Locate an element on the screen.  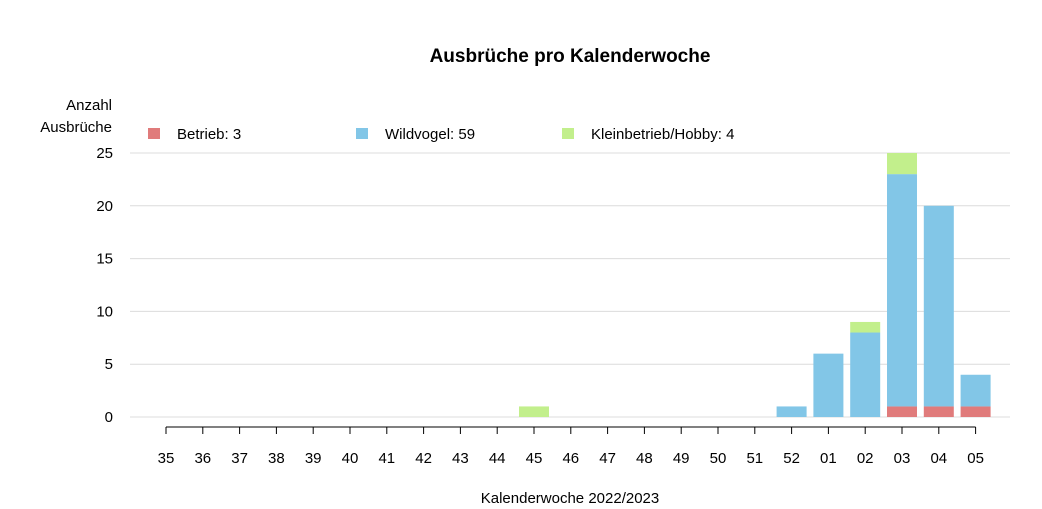
legend-label-betrieb: Betrieb: 3 is located at coordinates (209, 134).